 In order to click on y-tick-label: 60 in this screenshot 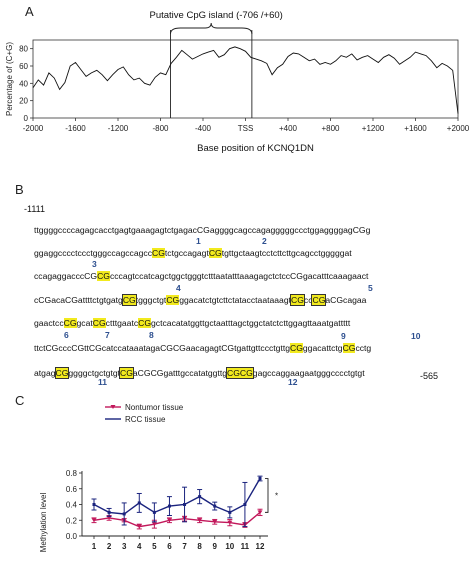, I will do `click(23, 66)`.